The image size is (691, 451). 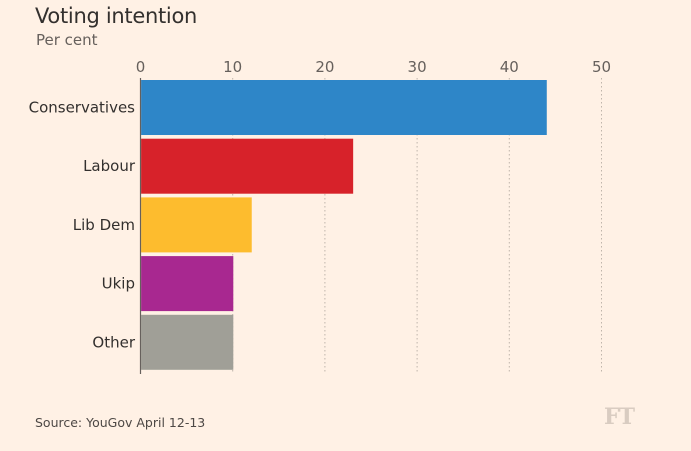 What do you see at coordinates (104, 225) in the screenshot?
I see `category-label: Lib Dem` at bounding box center [104, 225].